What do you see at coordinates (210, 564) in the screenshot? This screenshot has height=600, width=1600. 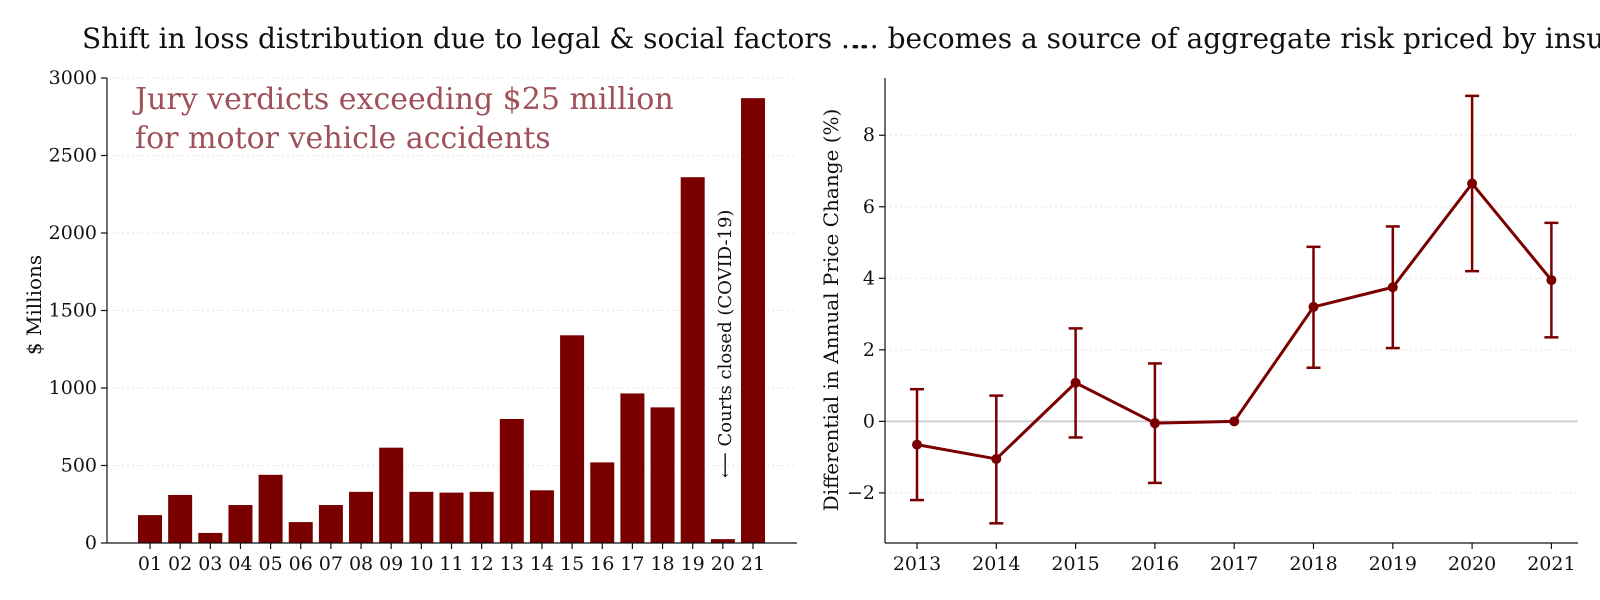 I see `left-x-tick-label: 03` at bounding box center [210, 564].